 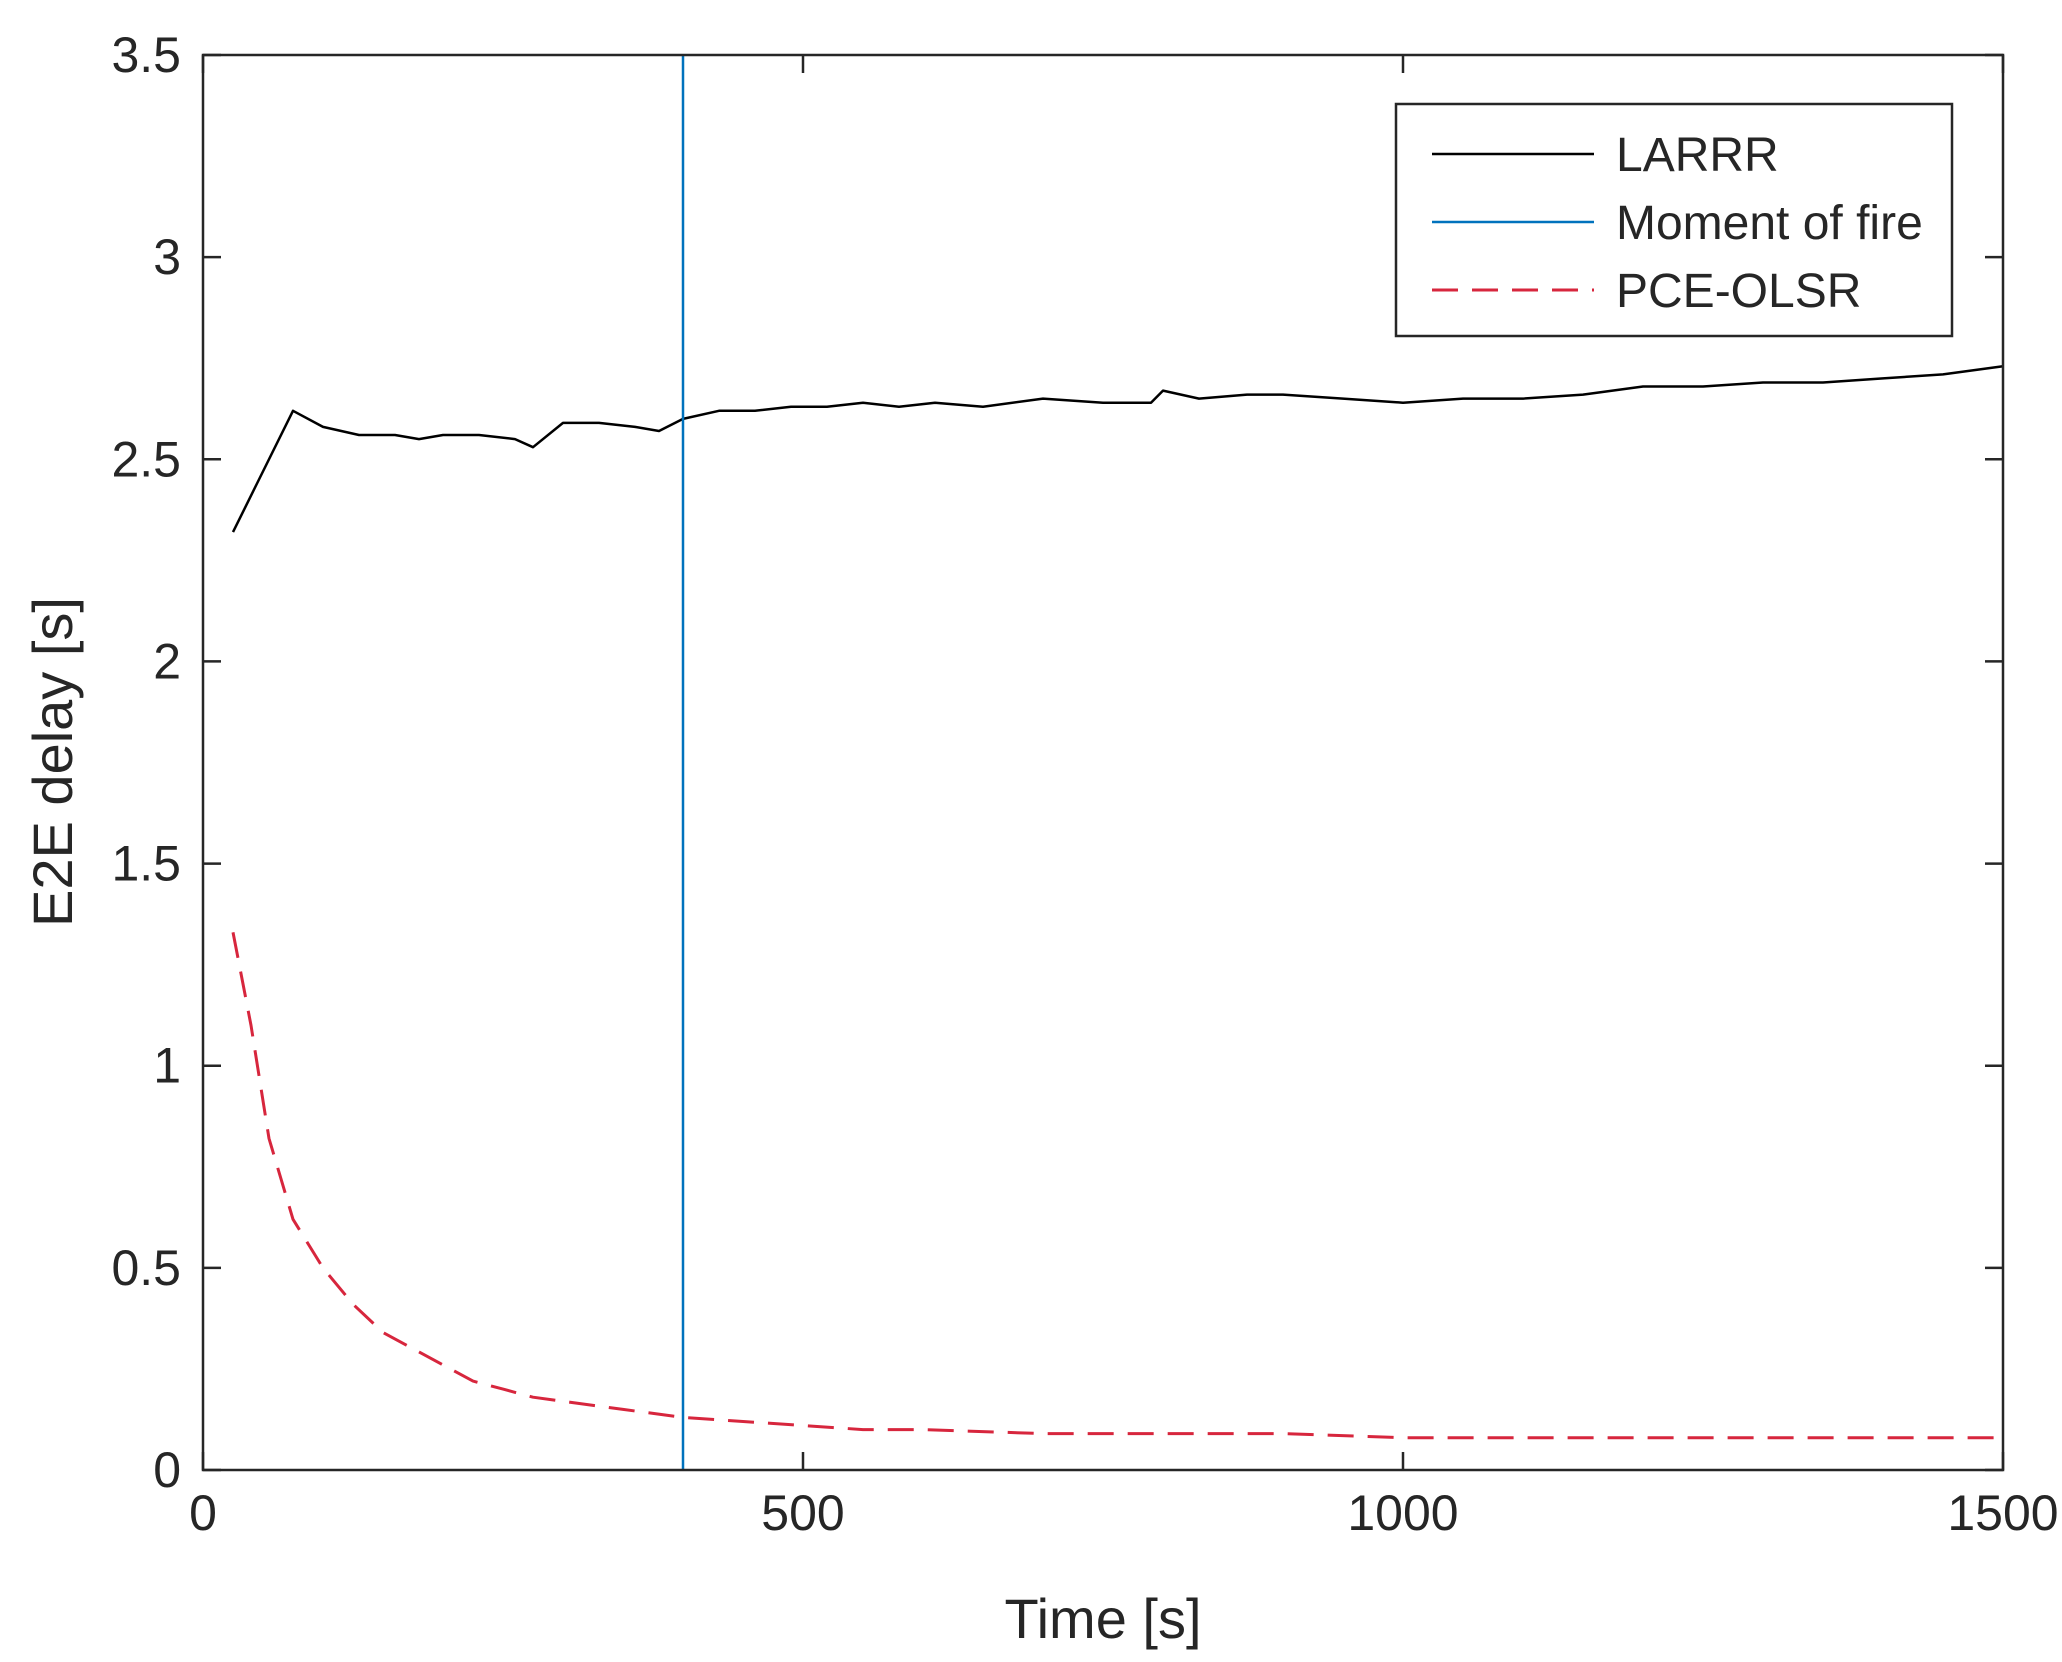 What do you see at coordinates (1738, 291) in the screenshot?
I see `legend-label-pce-olsr: PCE-OLSR` at bounding box center [1738, 291].